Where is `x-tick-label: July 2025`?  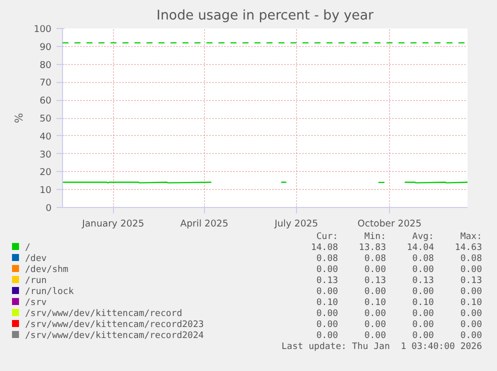 x-tick-label: July 2025 is located at coordinates (296, 224).